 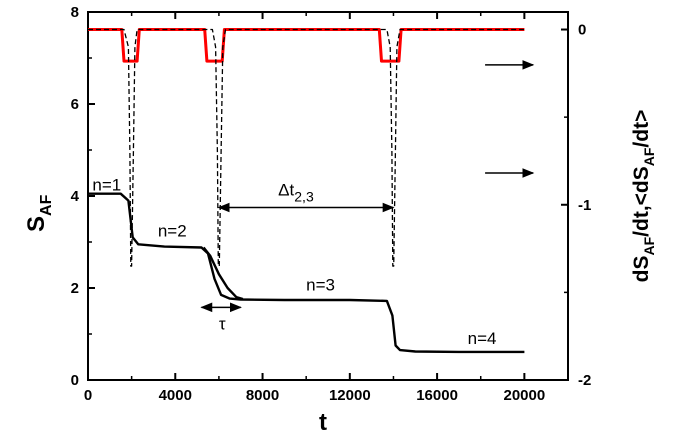 What do you see at coordinates (75, 104) in the screenshot?
I see `y-left-tick-label: 6` at bounding box center [75, 104].